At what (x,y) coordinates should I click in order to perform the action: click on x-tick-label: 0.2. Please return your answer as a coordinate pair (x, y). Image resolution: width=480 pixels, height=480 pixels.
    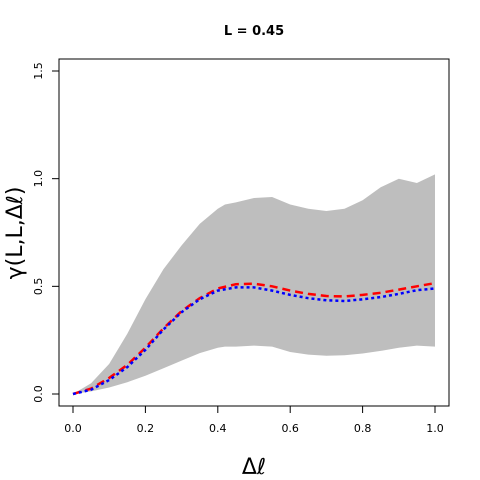
    Looking at the image, I should click on (146, 428).